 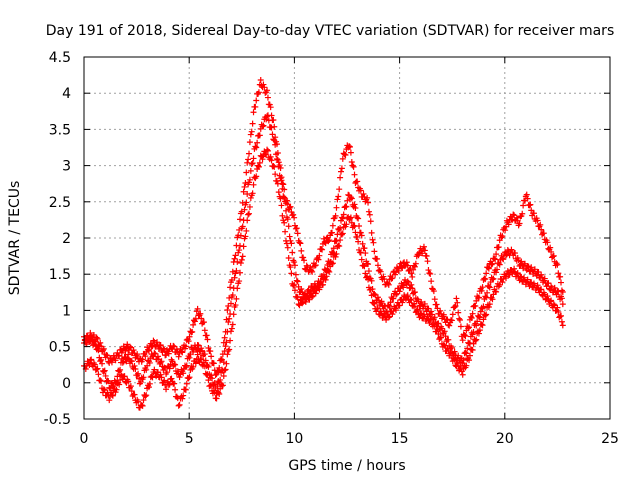 I want to click on x-tick-label: 10, so click(x=294, y=439).